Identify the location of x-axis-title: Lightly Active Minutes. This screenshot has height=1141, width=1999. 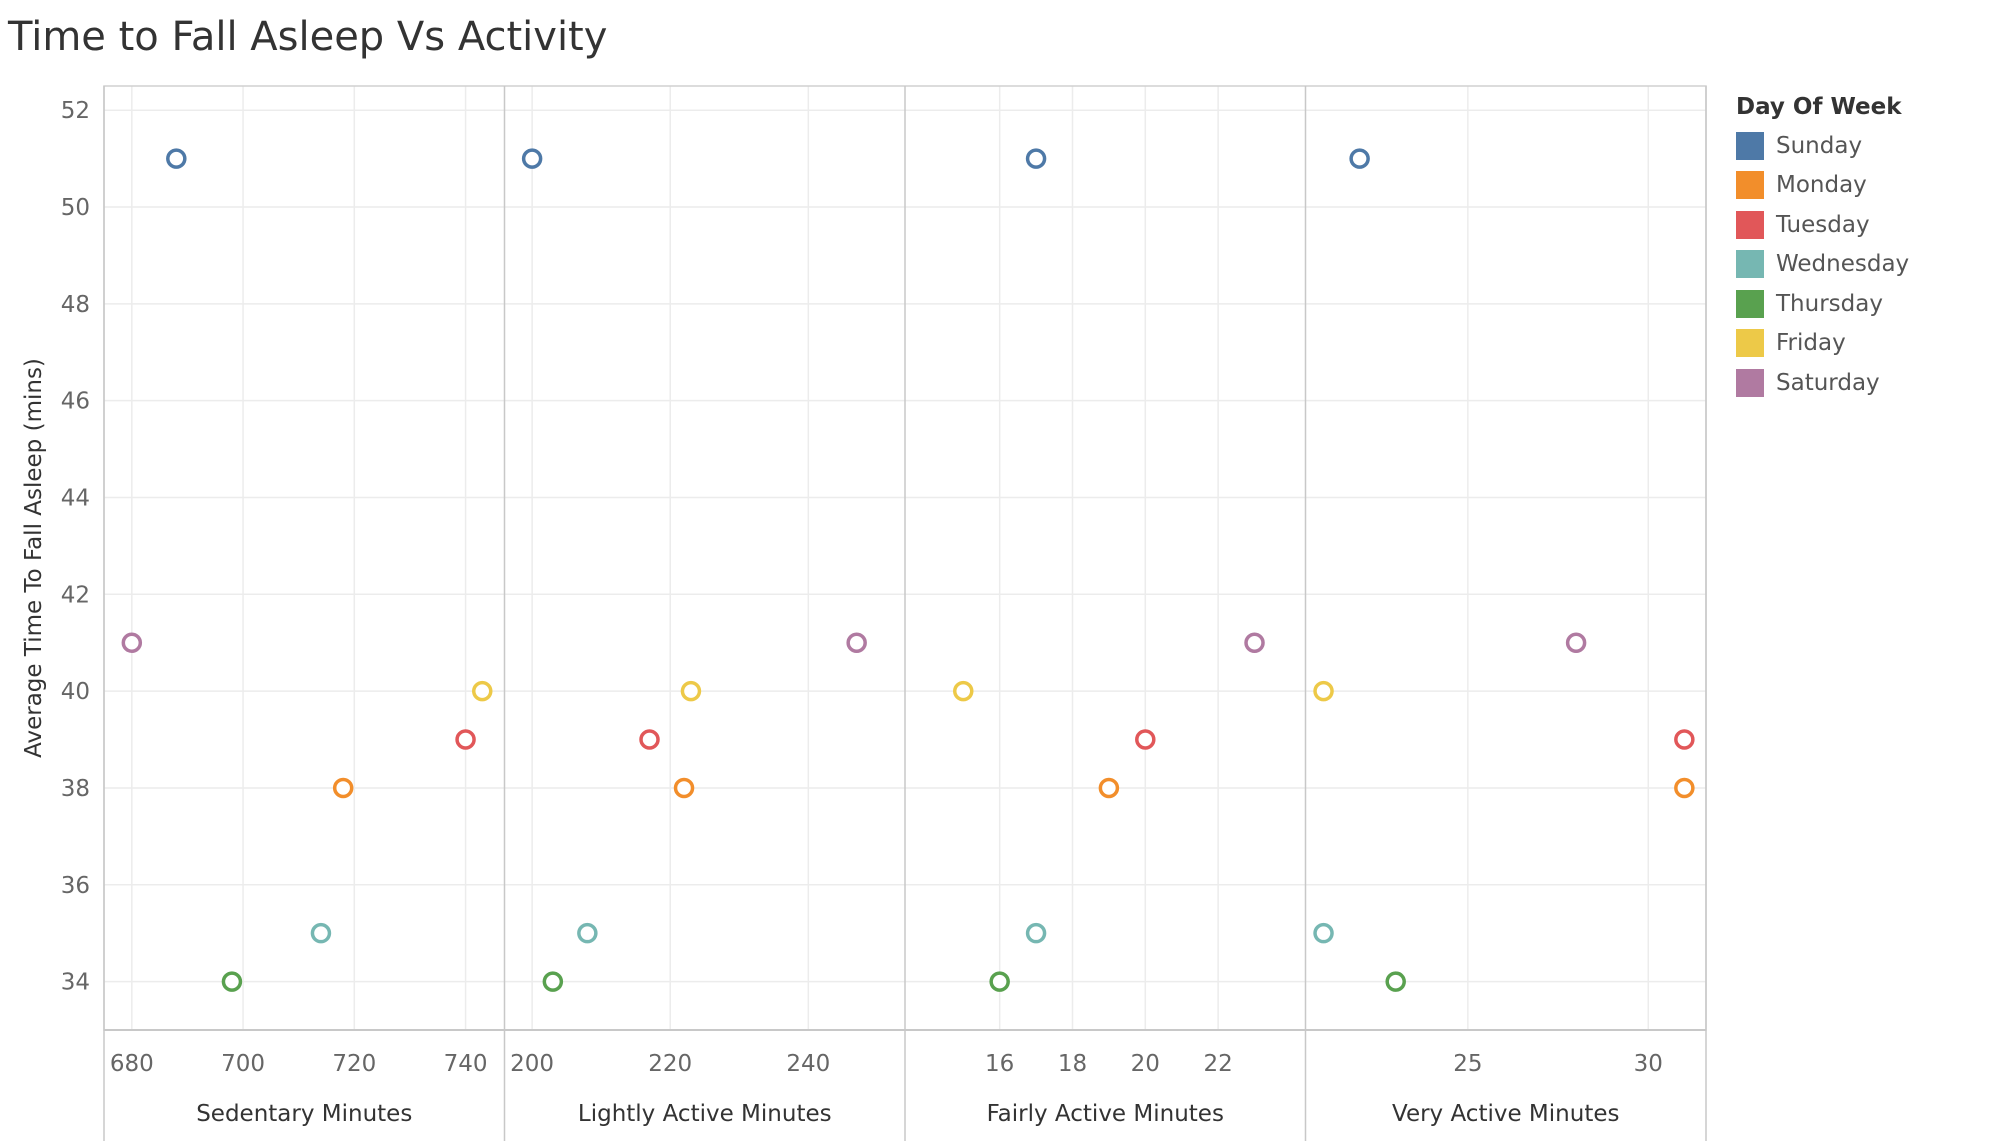
(705, 1114).